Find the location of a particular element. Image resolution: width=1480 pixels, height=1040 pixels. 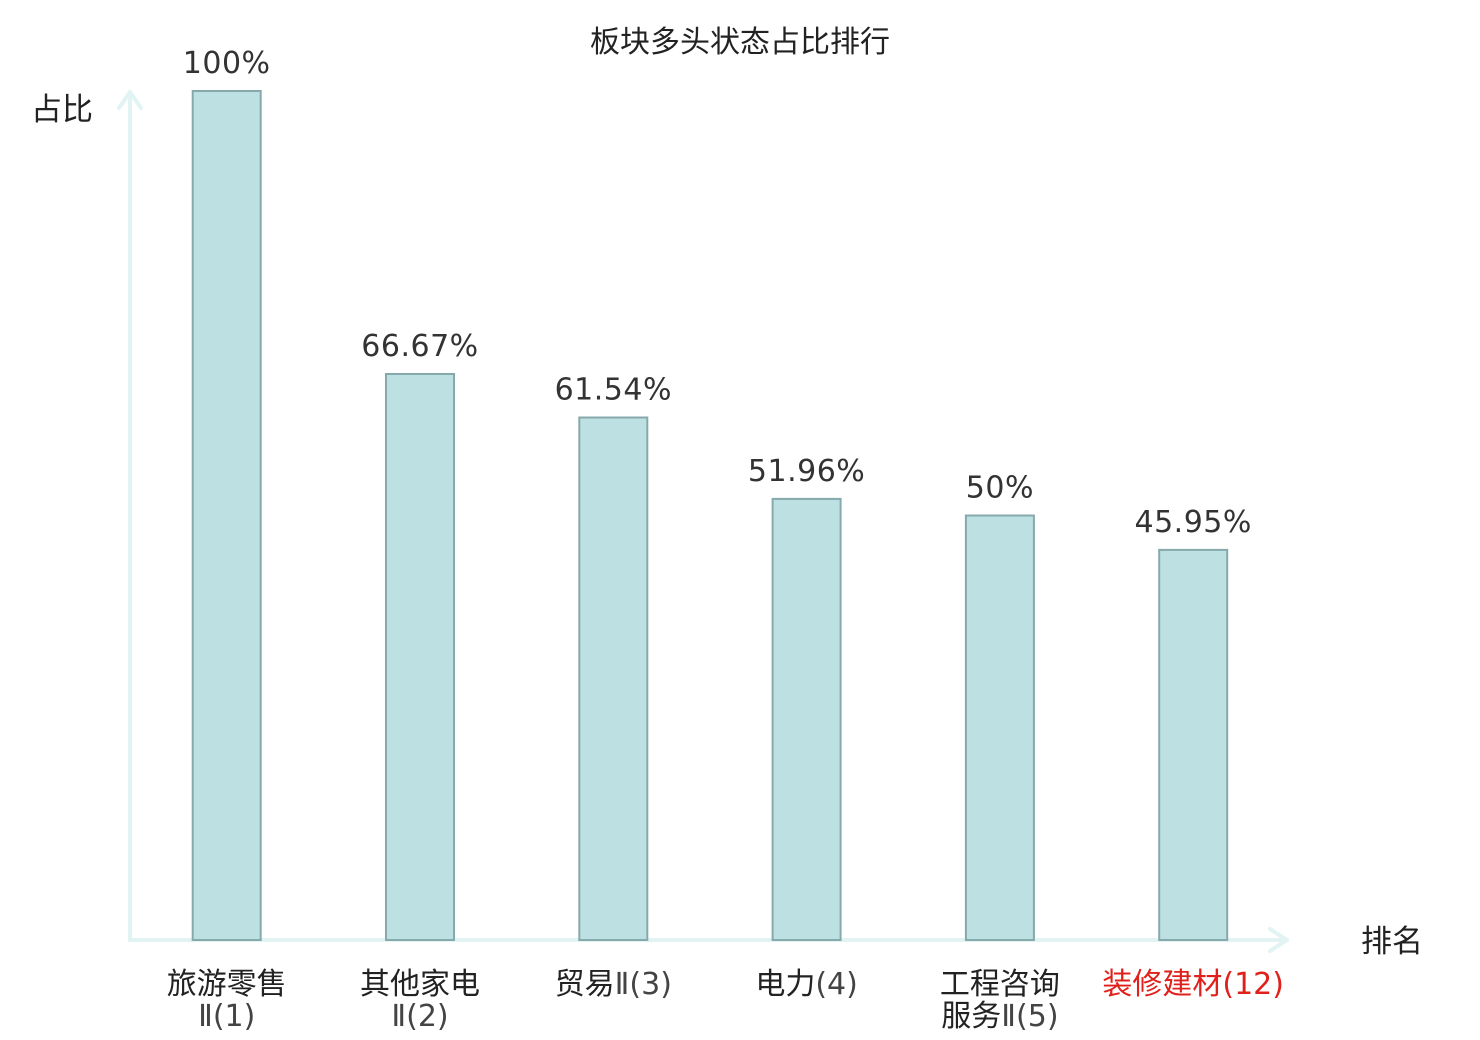

value-label: 61.54% is located at coordinates (613, 390).